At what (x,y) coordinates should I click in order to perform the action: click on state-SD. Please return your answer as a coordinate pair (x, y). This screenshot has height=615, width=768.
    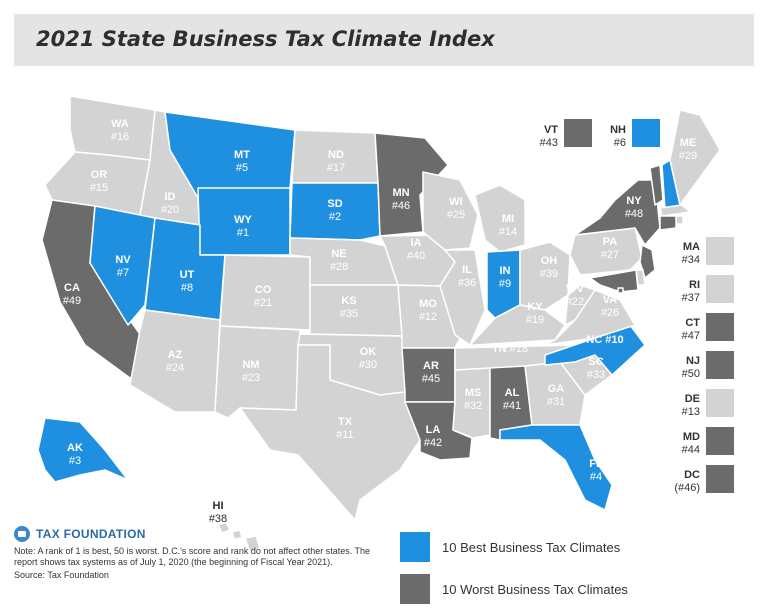
    Looking at the image, I should click on (335, 211).